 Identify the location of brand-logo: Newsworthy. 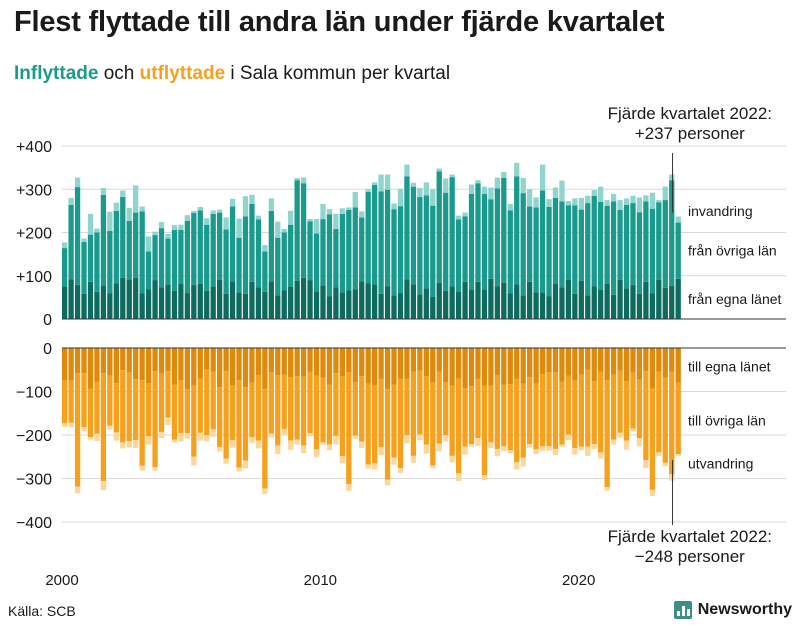
(732, 610).